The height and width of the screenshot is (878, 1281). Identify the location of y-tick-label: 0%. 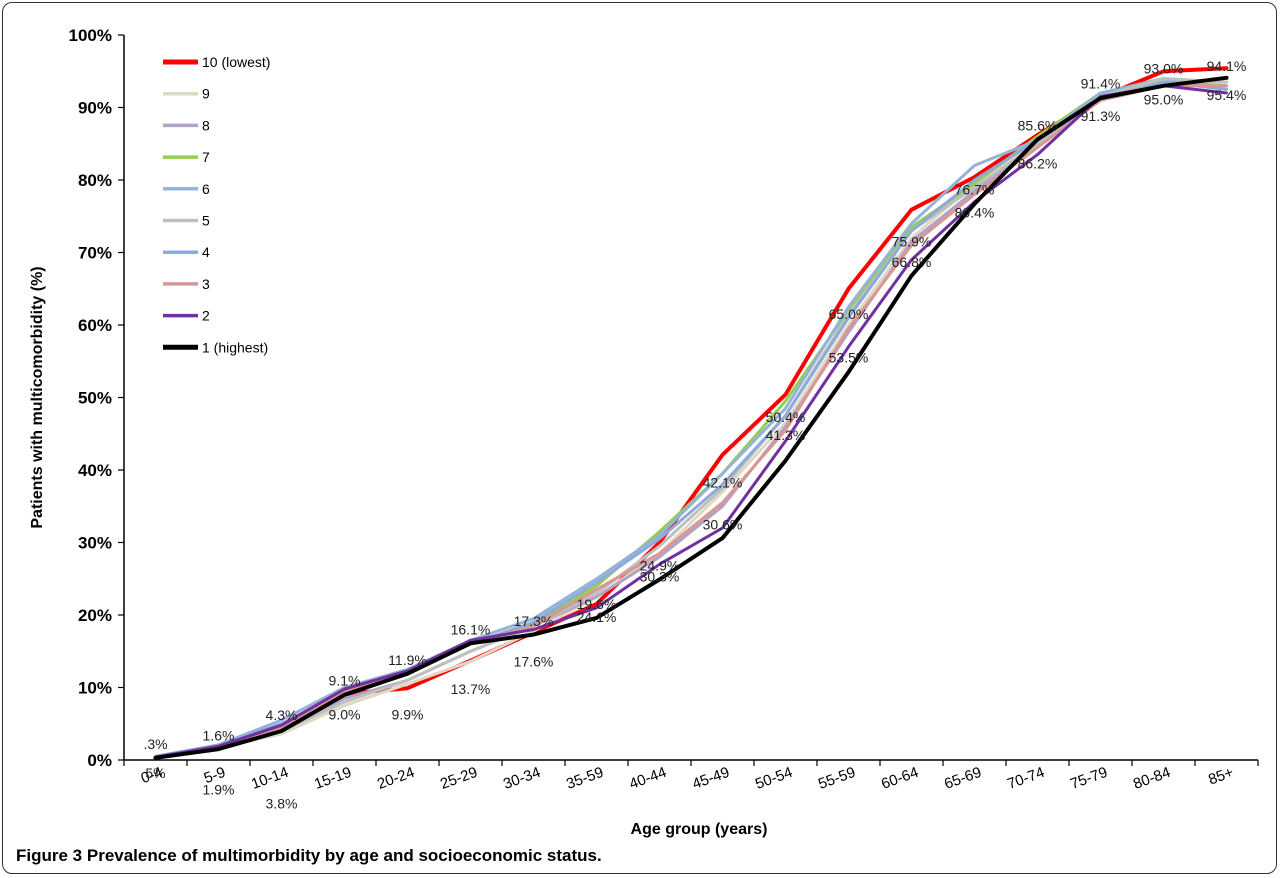
(99, 760).